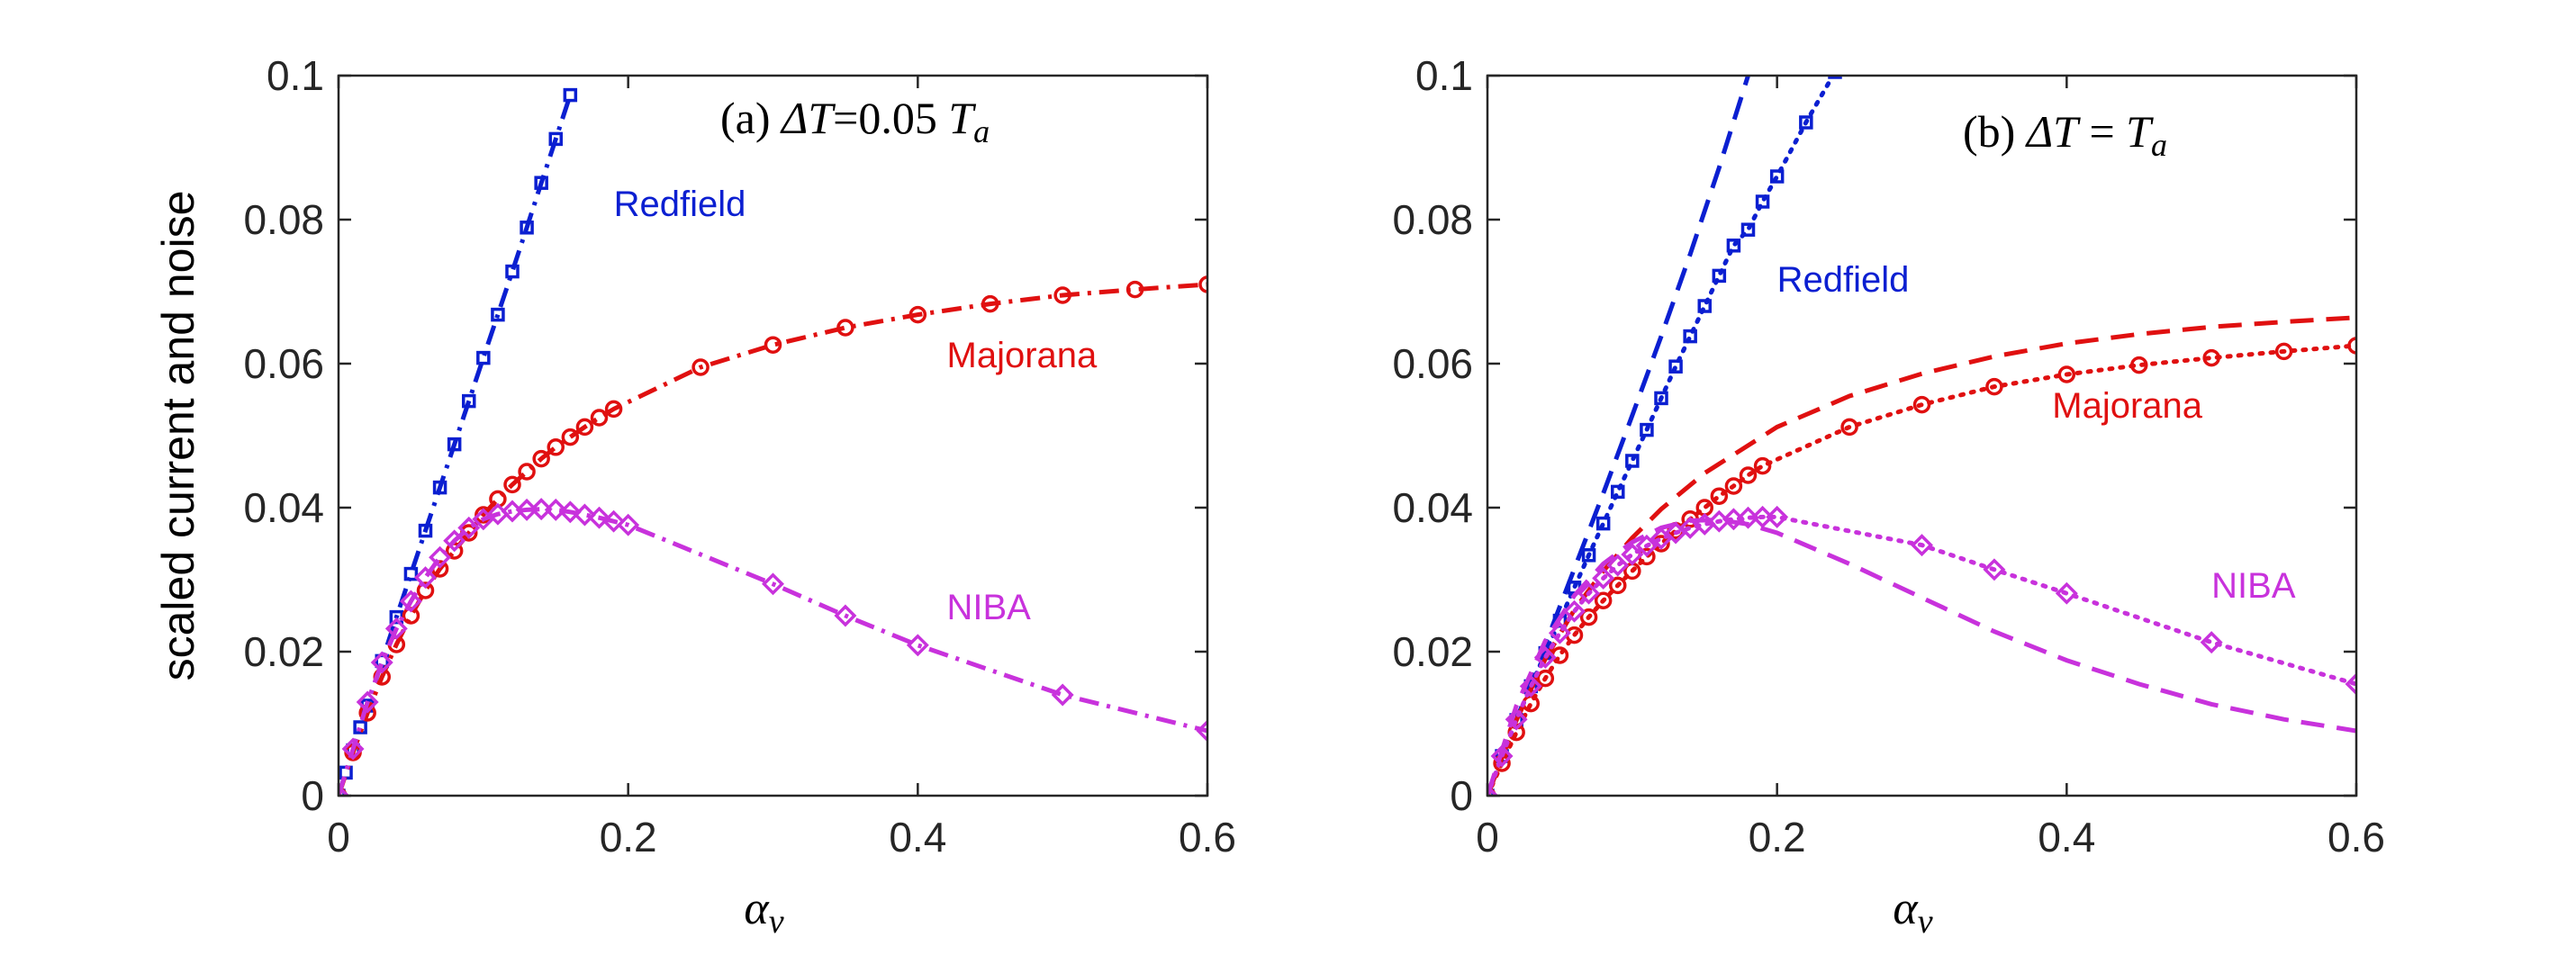 This screenshot has height=973, width=2576. What do you see at coordinates (283, 651) in the screenshot?
I see `y-tick-label: 0.02` at bounding box center [283, 651].